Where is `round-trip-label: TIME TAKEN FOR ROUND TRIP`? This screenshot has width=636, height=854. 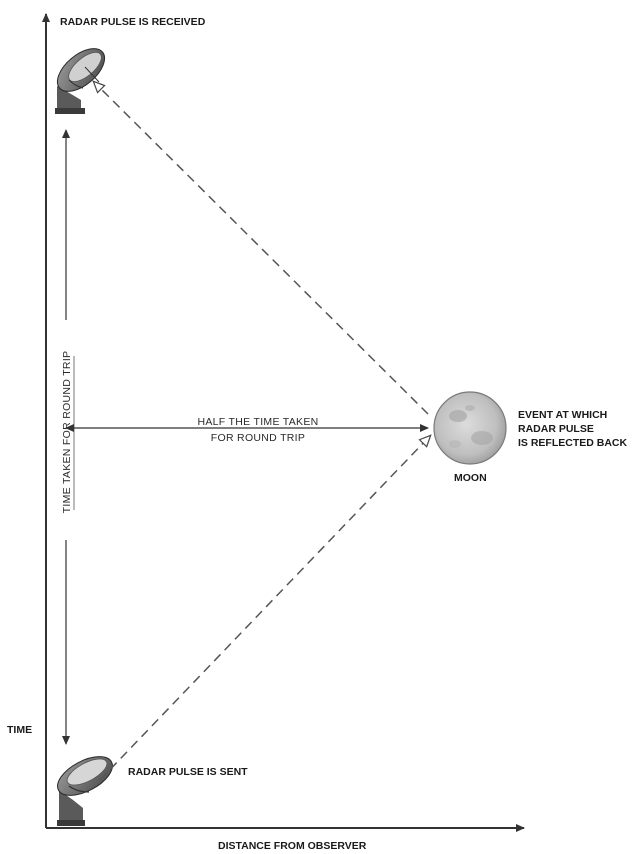
round-trip-label: TIME TAKEN FOR ROUND TRIP is located at coordinates (67, 432).